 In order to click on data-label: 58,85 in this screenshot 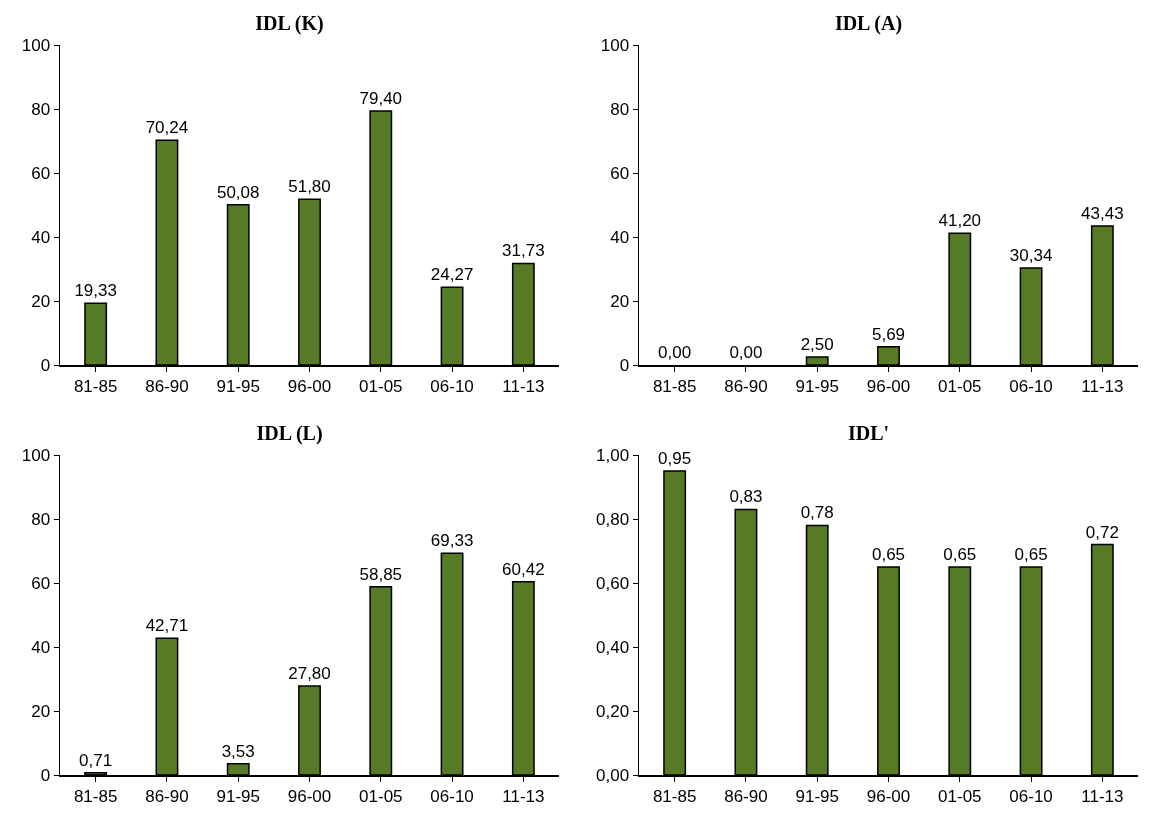, I will do `click(381, 574)`.